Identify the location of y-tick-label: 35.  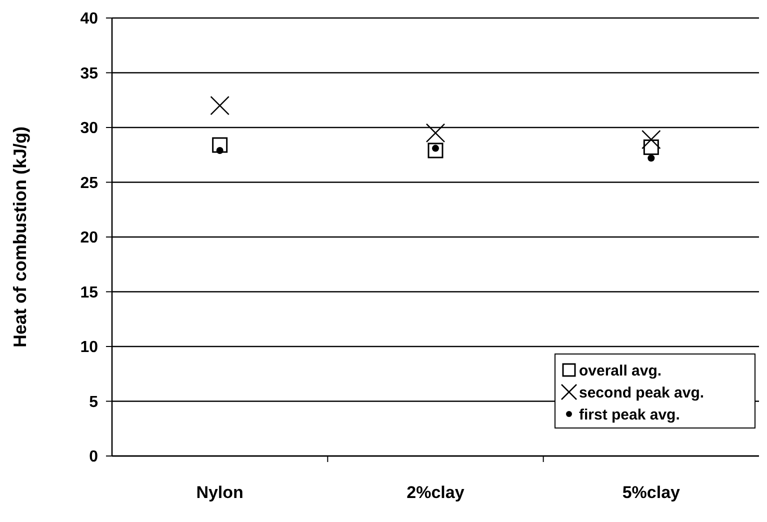
(89, 73).